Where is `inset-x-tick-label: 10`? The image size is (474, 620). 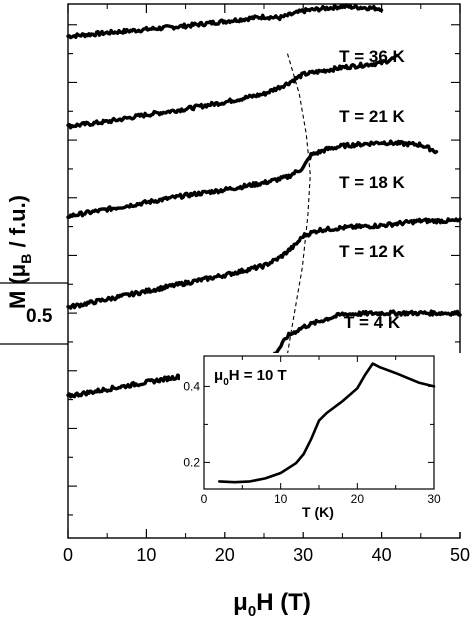 inset-x-tick-label: 10 is located at coordinates (281, 499).